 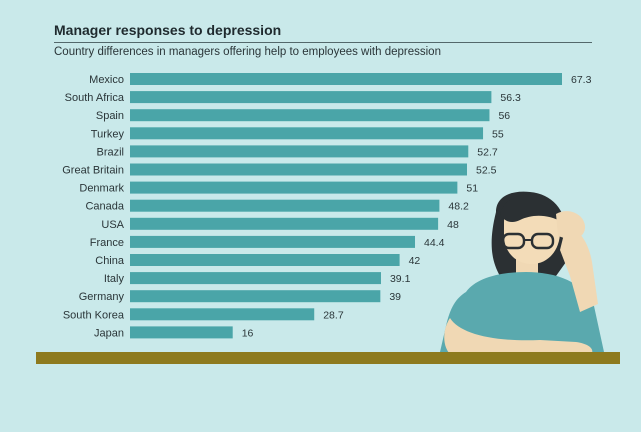 I want to click on bar-south-korea, so click(x=222, y=314).